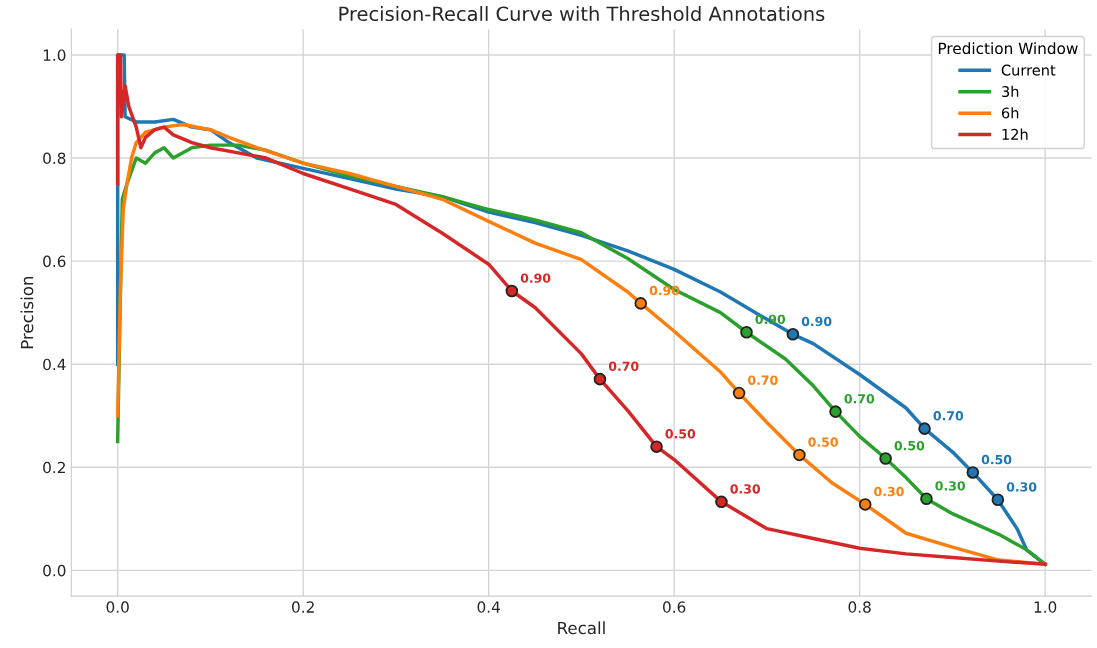 This screenshot has width=1097, height=648. What do you see at coordinates (1028, 70) in the screenshot?
I see `legend-label: Current` at bounding box center [1028, 70].